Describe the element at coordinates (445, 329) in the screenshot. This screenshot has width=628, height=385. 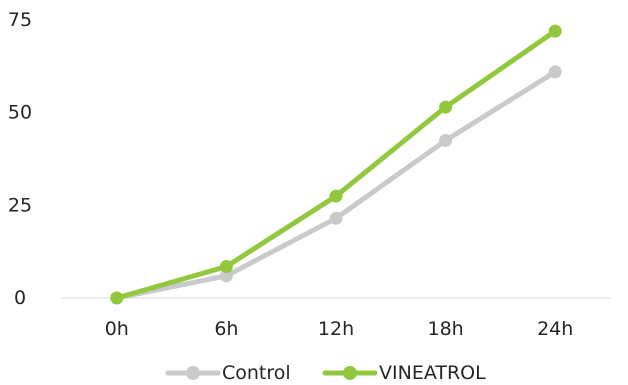
I see `x-tick-label: 18h` at that location.